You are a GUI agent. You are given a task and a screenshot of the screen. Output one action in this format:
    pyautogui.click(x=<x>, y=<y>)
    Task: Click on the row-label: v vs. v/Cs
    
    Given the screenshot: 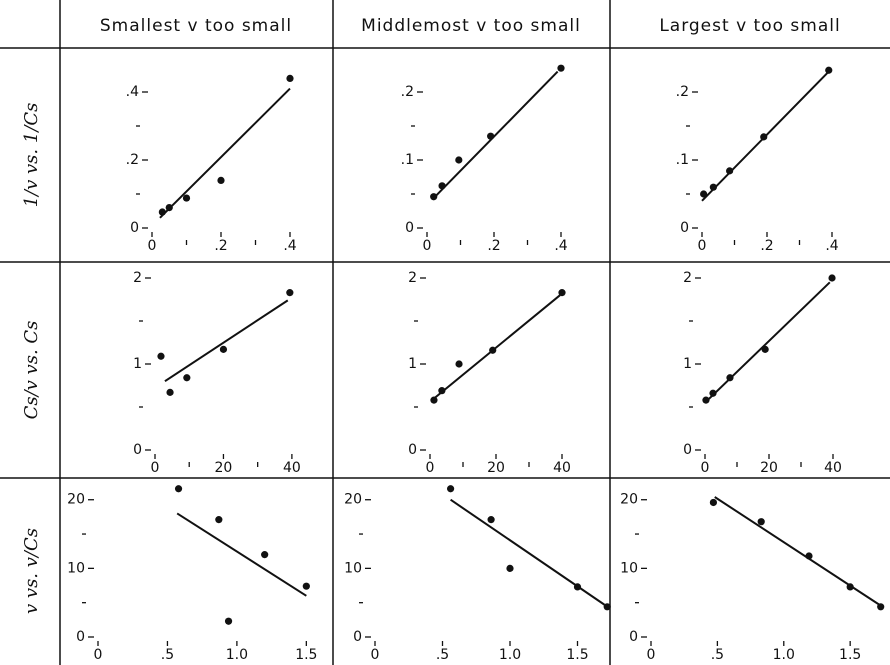 What is the action you would take?
    pyautogui.click(x=31, y=571)
    